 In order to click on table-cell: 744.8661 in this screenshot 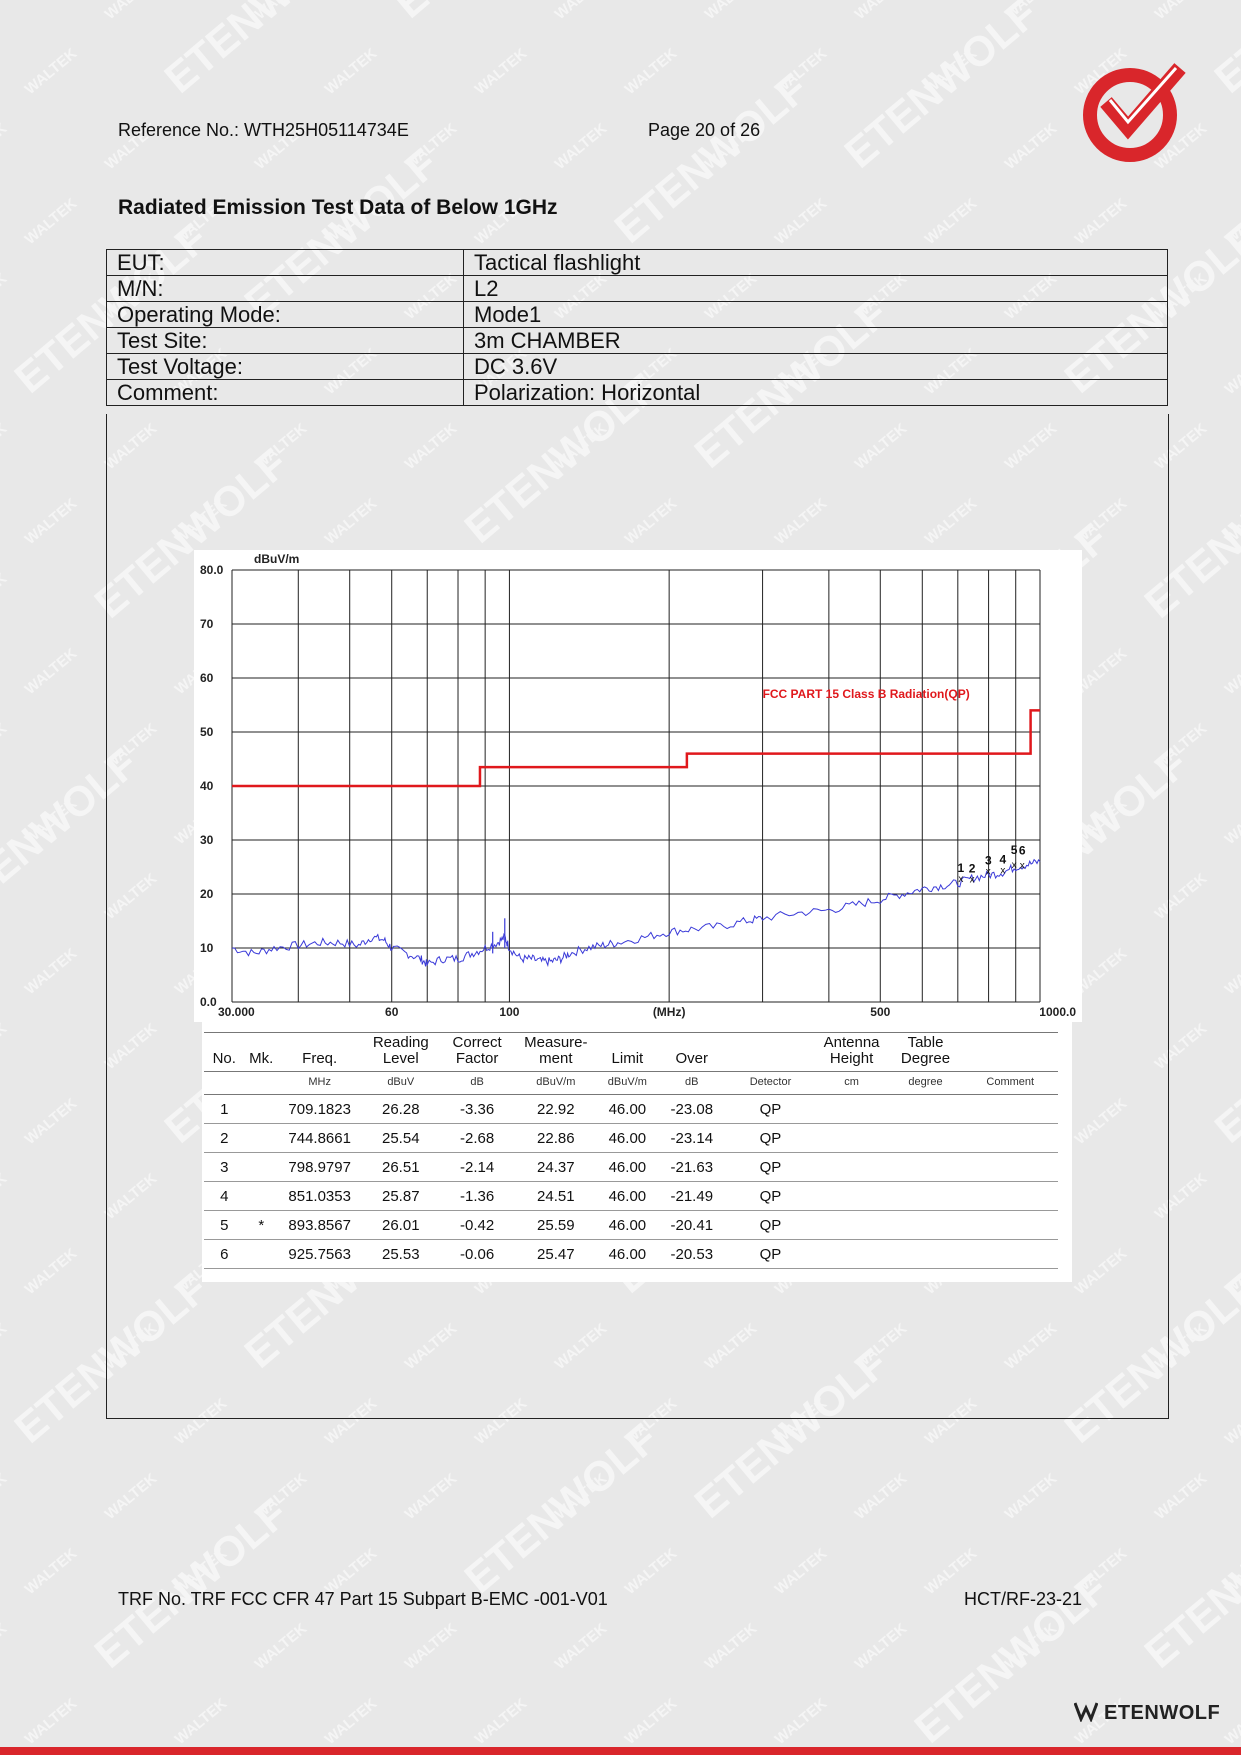, I will do `click(319, 1138)`.